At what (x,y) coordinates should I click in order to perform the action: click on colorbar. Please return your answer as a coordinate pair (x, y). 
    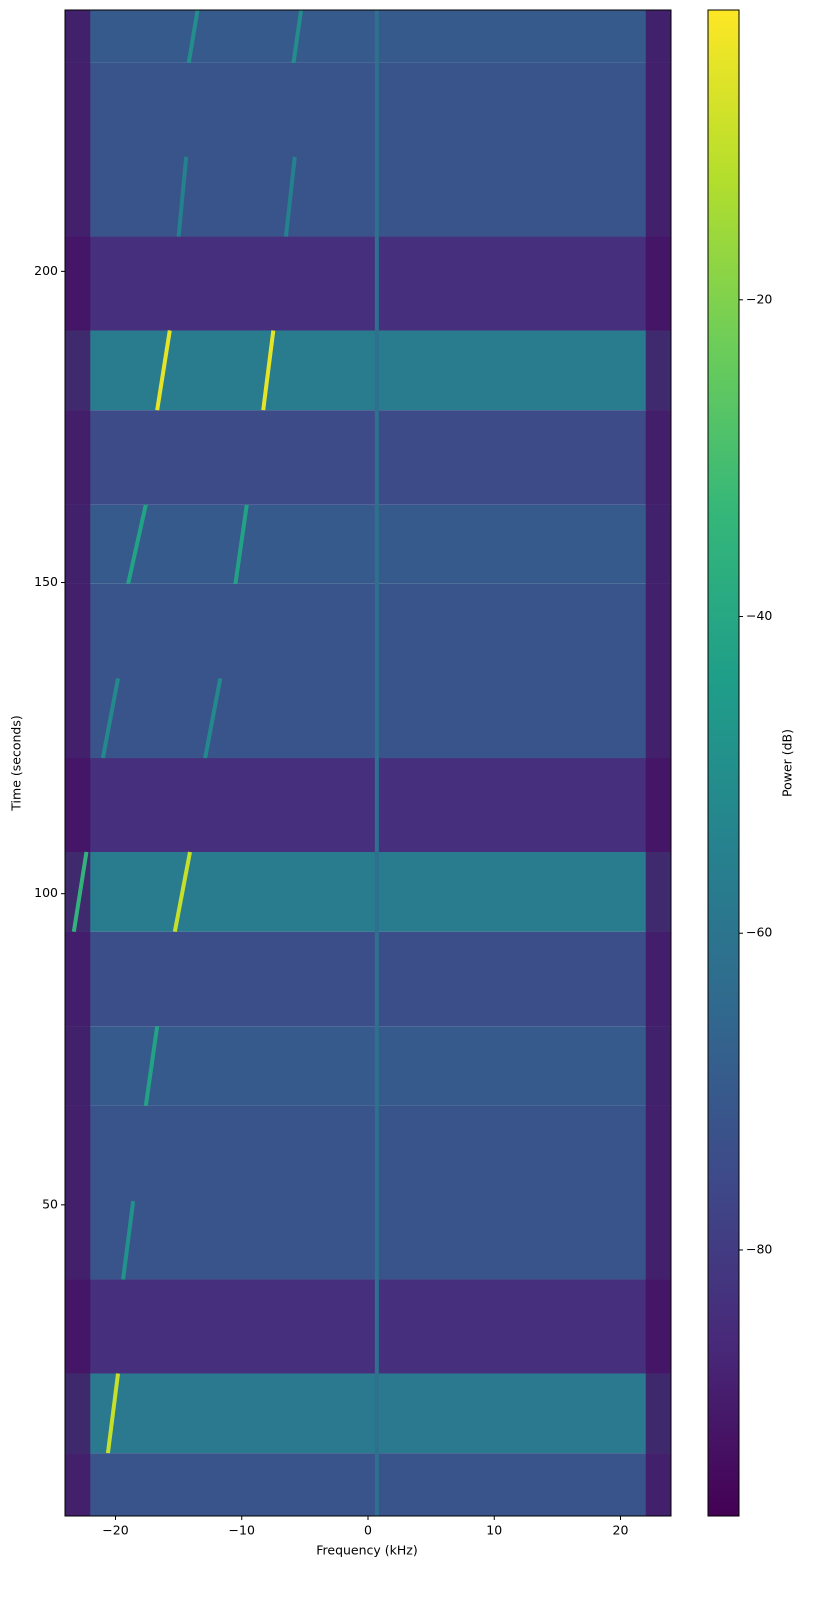
    Looking at the image, I should click on (723, 763).